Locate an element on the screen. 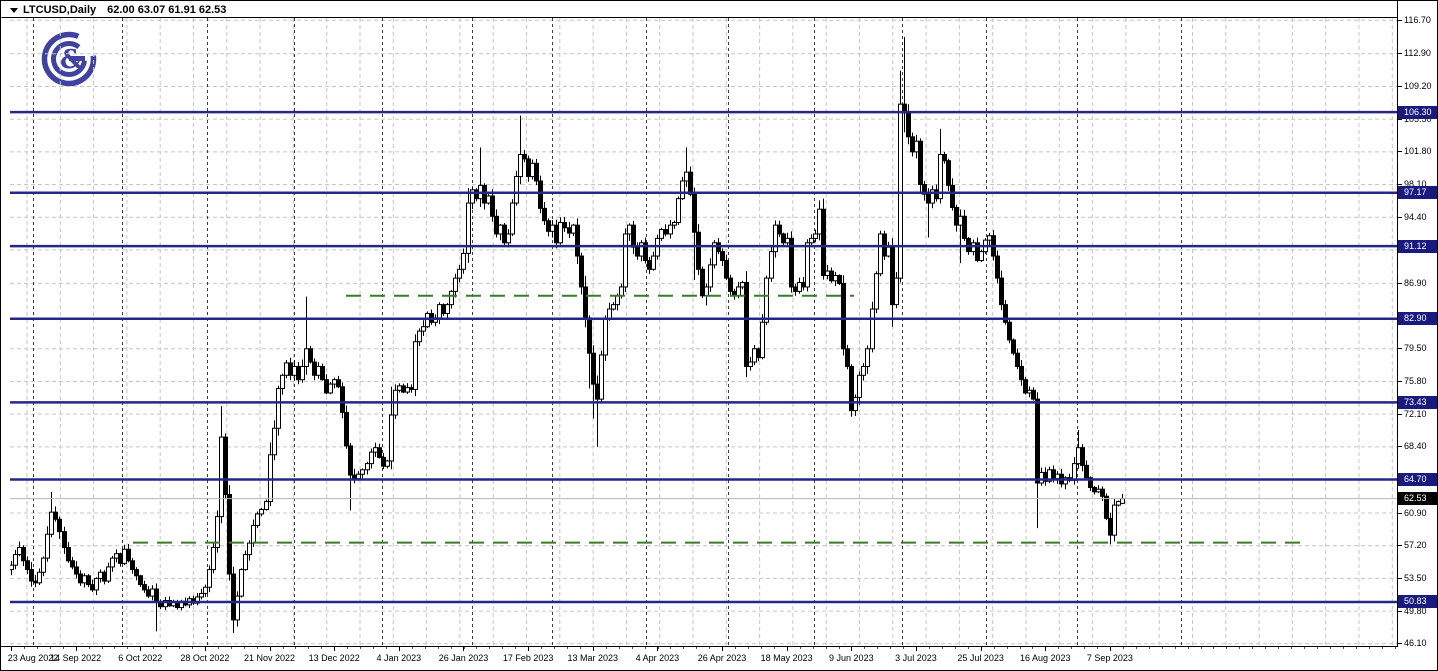 This screenshot has width=1438, height=671. price-tick-label: 79.50 is located at coordinates (1415, 348).